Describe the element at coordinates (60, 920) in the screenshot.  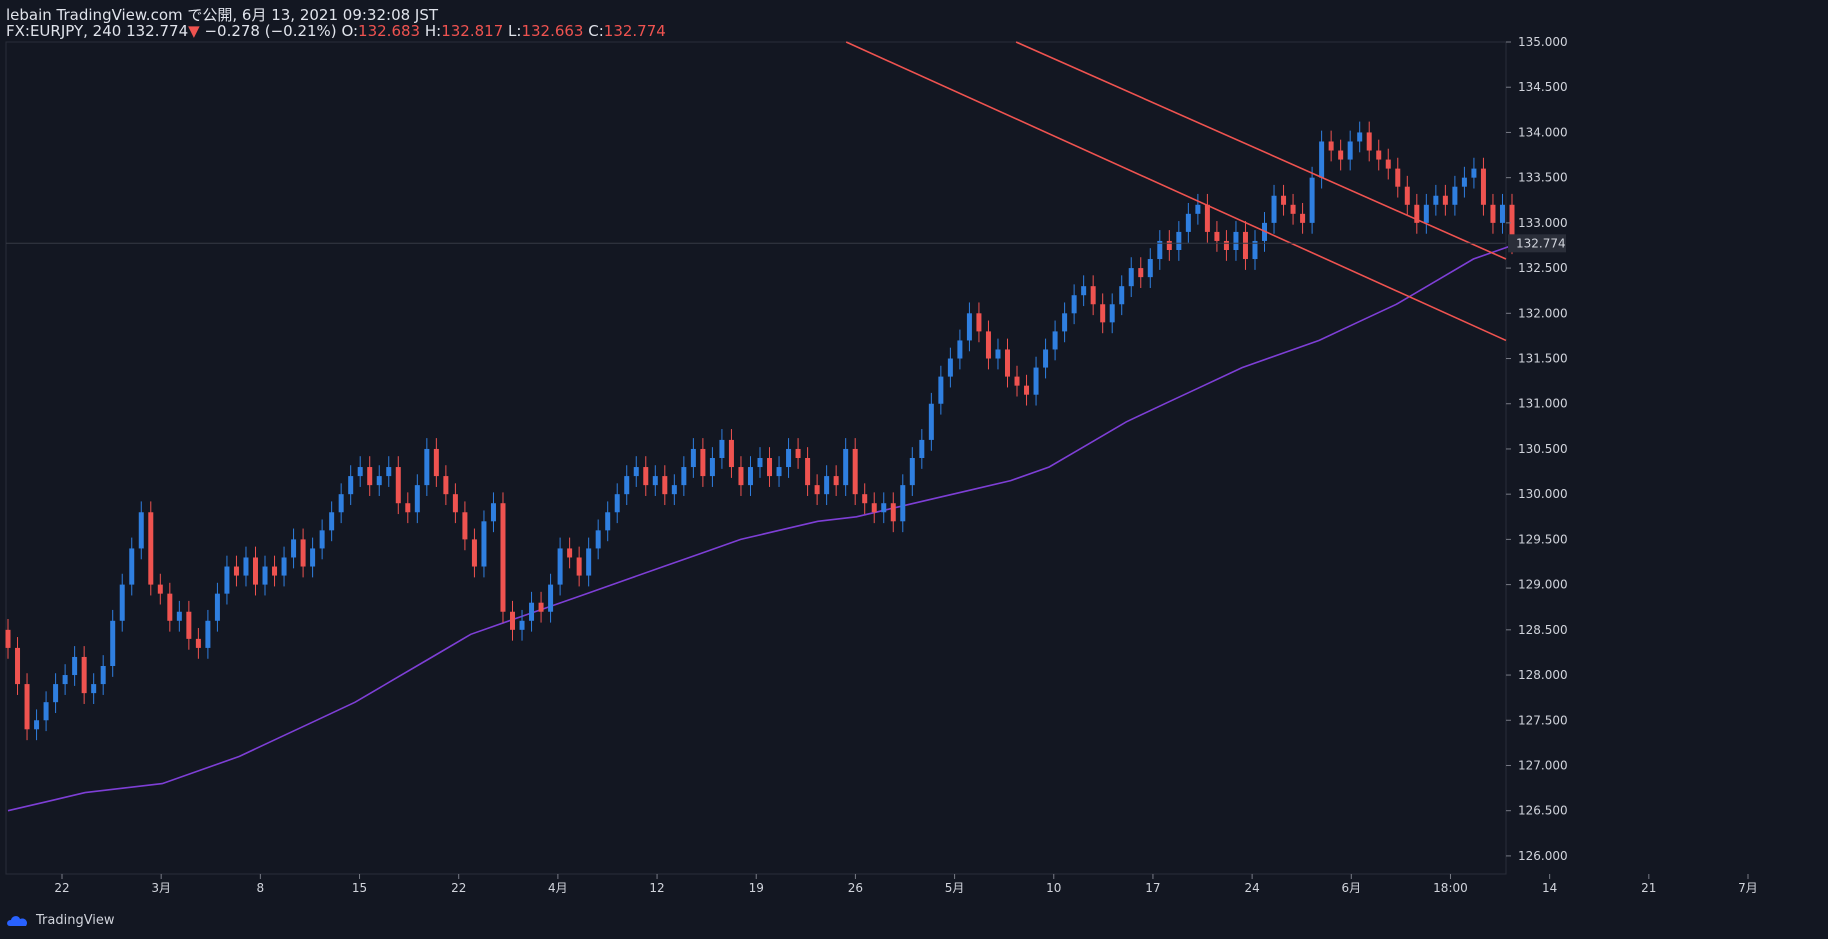
I see `tradingview-logo: TradingView` at that location.